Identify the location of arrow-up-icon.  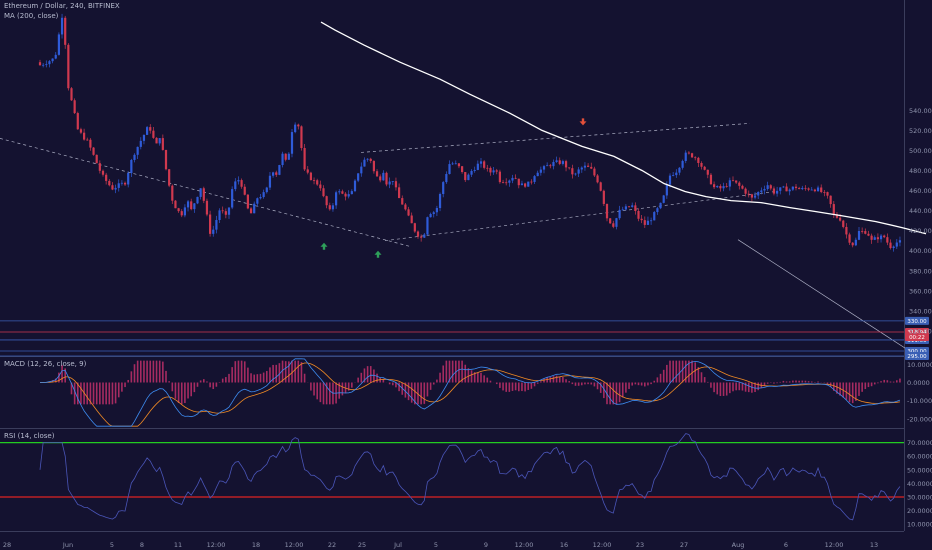
(378, 254).